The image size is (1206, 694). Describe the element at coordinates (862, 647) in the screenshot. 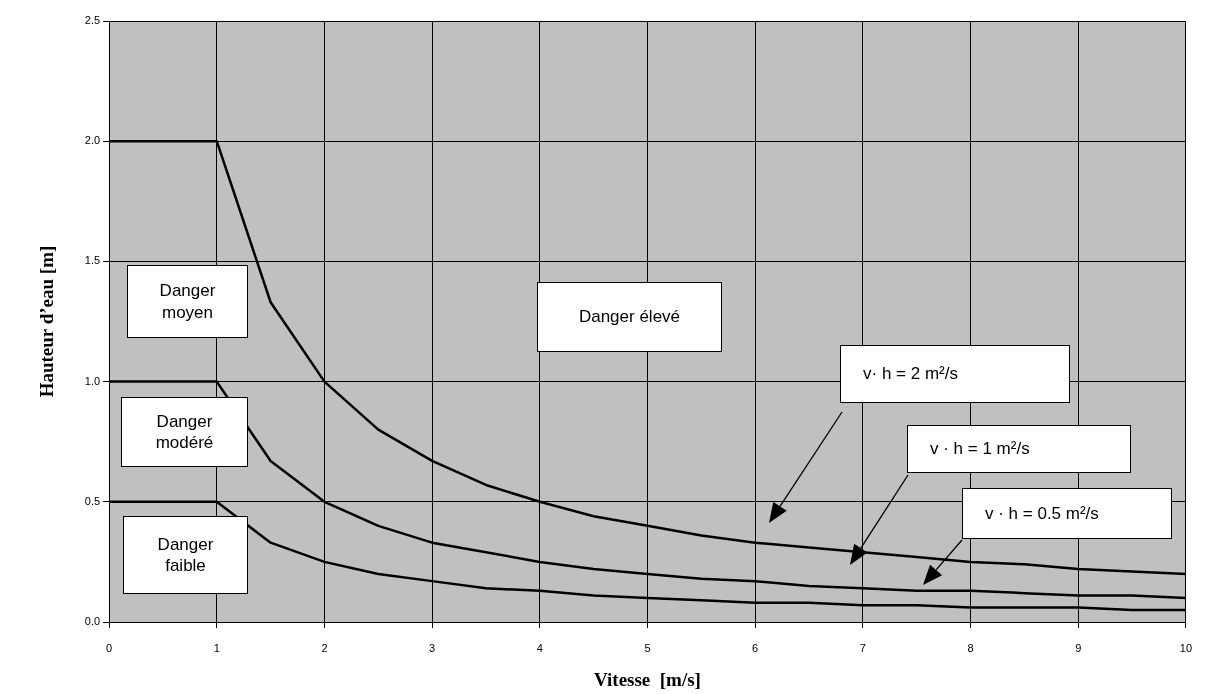

I see `x-tick-label: 7` at that location.